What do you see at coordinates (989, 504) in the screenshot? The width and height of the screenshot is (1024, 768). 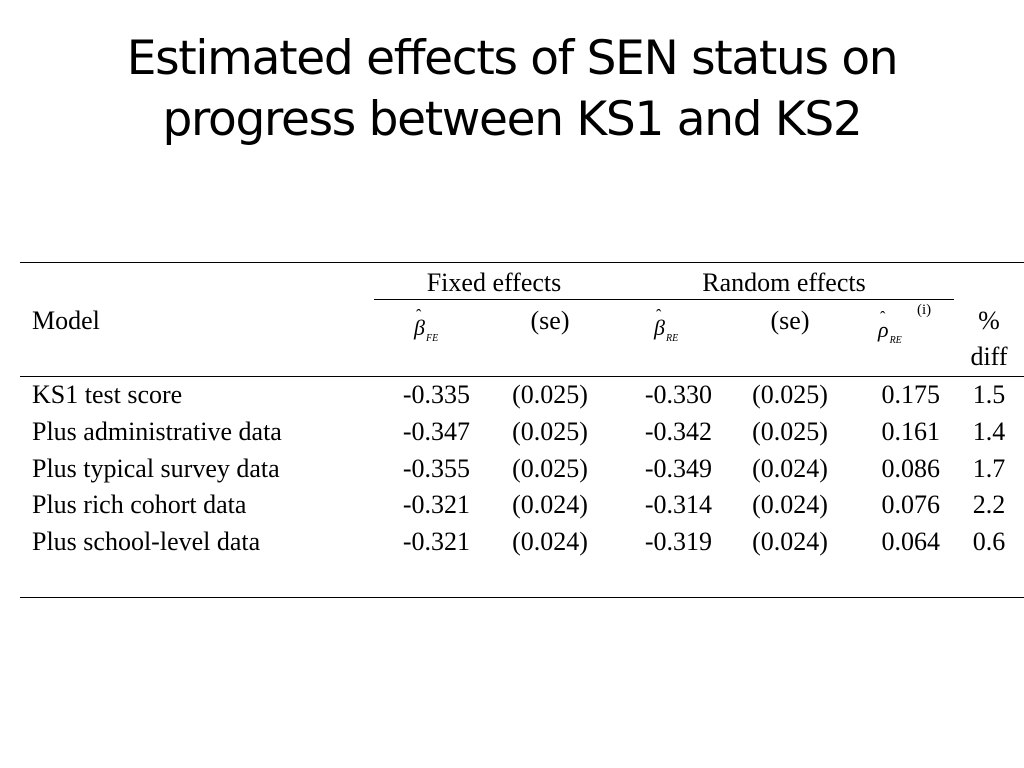 I see `cell-pct-diff: 2.2` at bounding box center [989, 504].